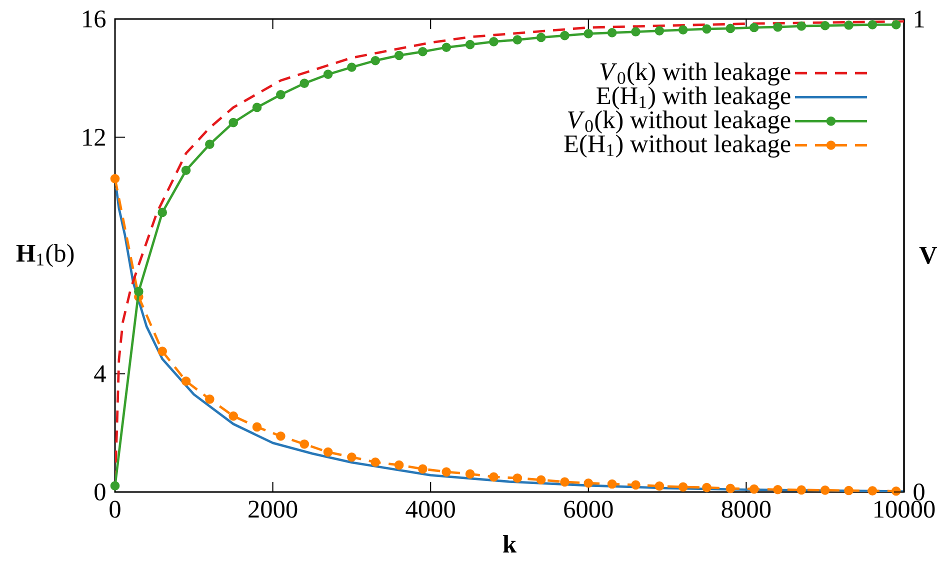 This screenshot has width=946, height=583. What do you see at coordinates (588, 509) in the screenshot?
I see `x-tick-label: 6000` at bounding box center [588, 509].